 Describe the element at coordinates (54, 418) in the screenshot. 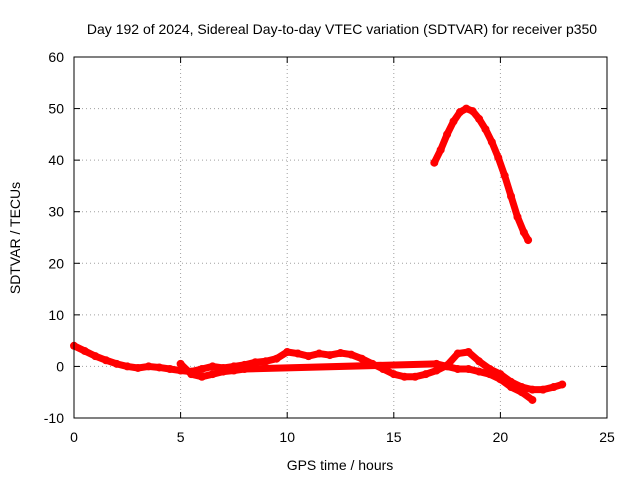

I see `y-tick-label: -10` at that location.